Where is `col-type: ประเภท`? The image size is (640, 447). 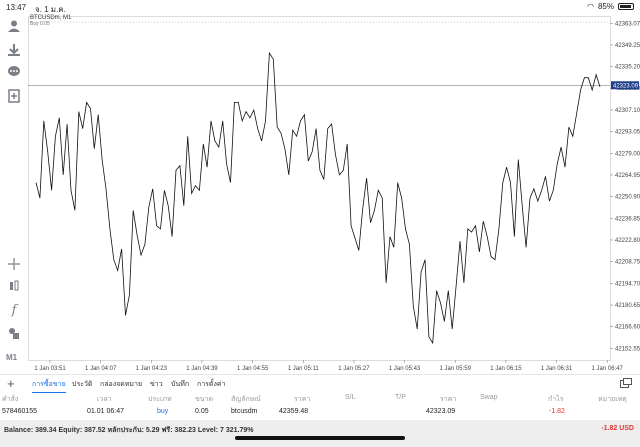
col-type: ประเภท is located at coordinates (160, 399).